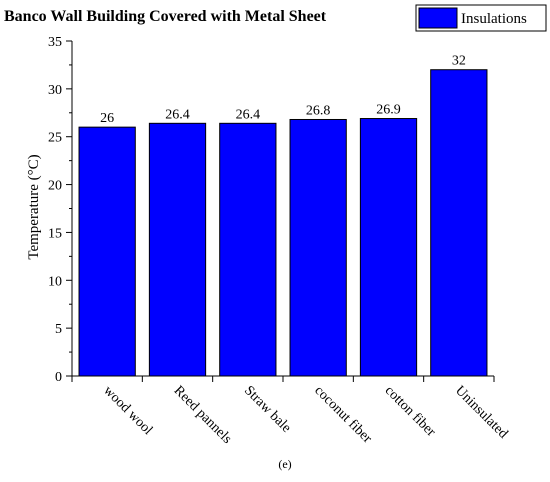 The image size is (550, 482). Describe the element at coordinates (284, 464) in the screenshot. I see `figure-caption: (e)` at that location.